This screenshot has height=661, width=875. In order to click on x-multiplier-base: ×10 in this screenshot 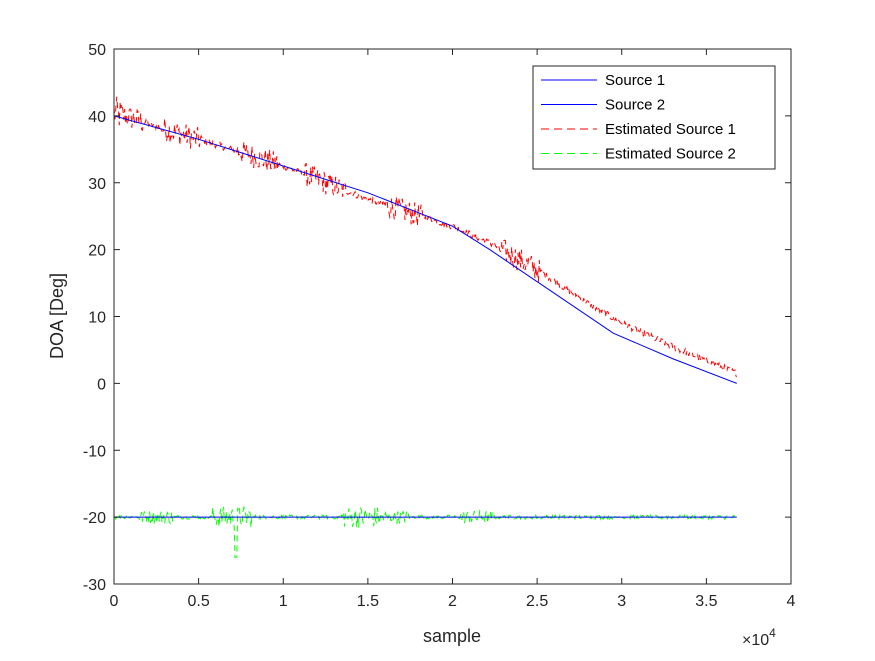, I will do `click(755, 640)`.